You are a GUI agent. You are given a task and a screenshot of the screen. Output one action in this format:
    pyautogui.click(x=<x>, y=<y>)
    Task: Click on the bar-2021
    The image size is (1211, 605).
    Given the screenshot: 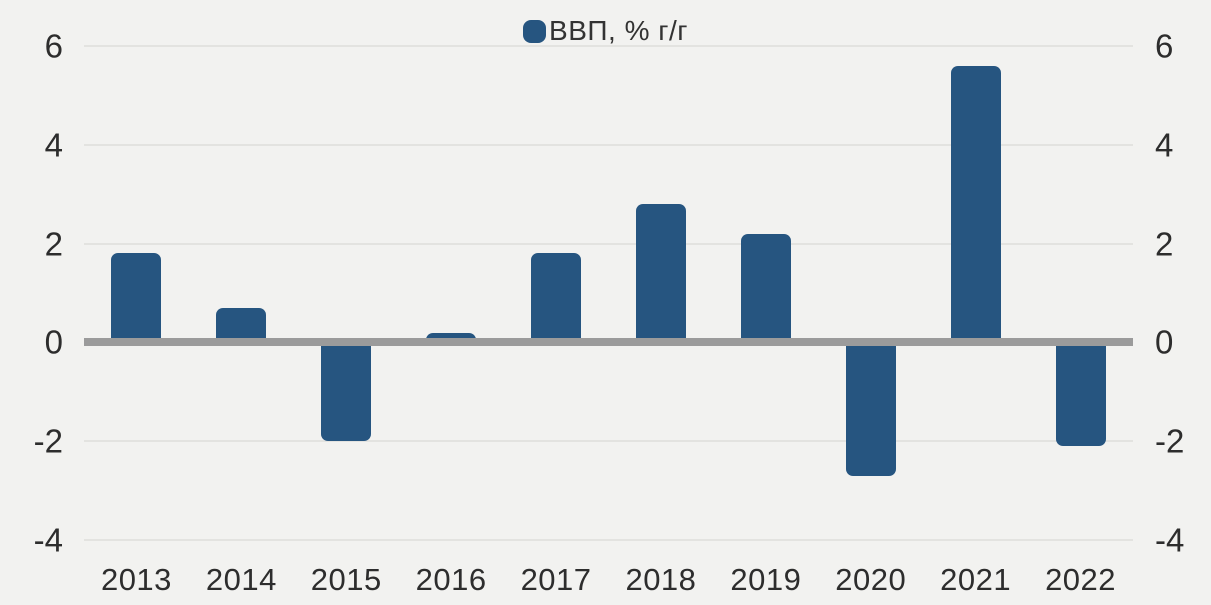 What is the action you would take?
    pyautogui.click(x=975, y=204)
    